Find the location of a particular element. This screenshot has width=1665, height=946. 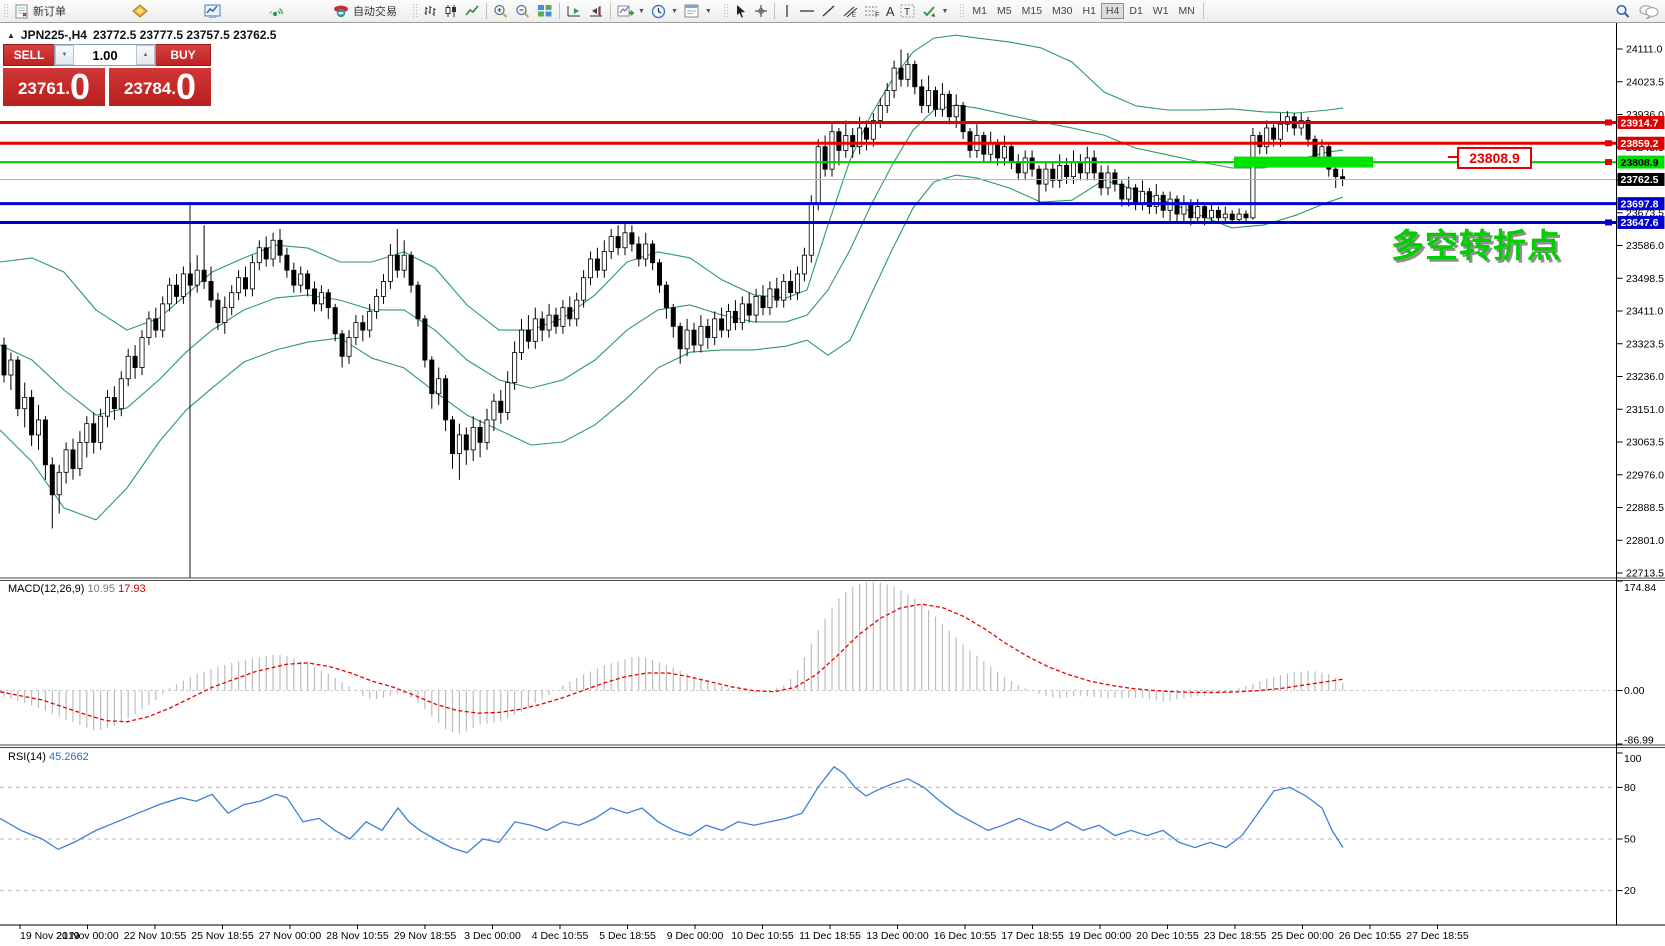

horizontal-line-icon is located at coordinates (806, 11).